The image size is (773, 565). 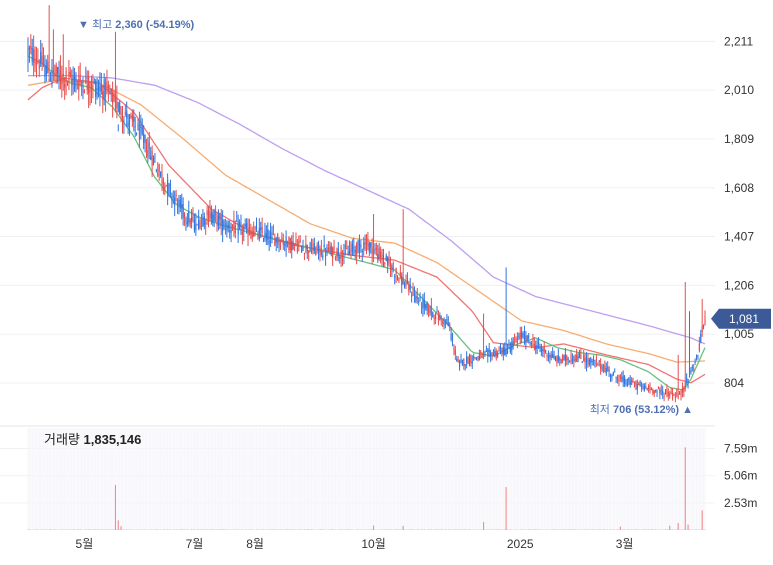 What do you see at coordinates (739, 212) in the screenshot?
I see `price-y-axis: 2,211 2,010 1,809 1,608 1,407 1,206 1,005 804` at bounding box center [739, 212].